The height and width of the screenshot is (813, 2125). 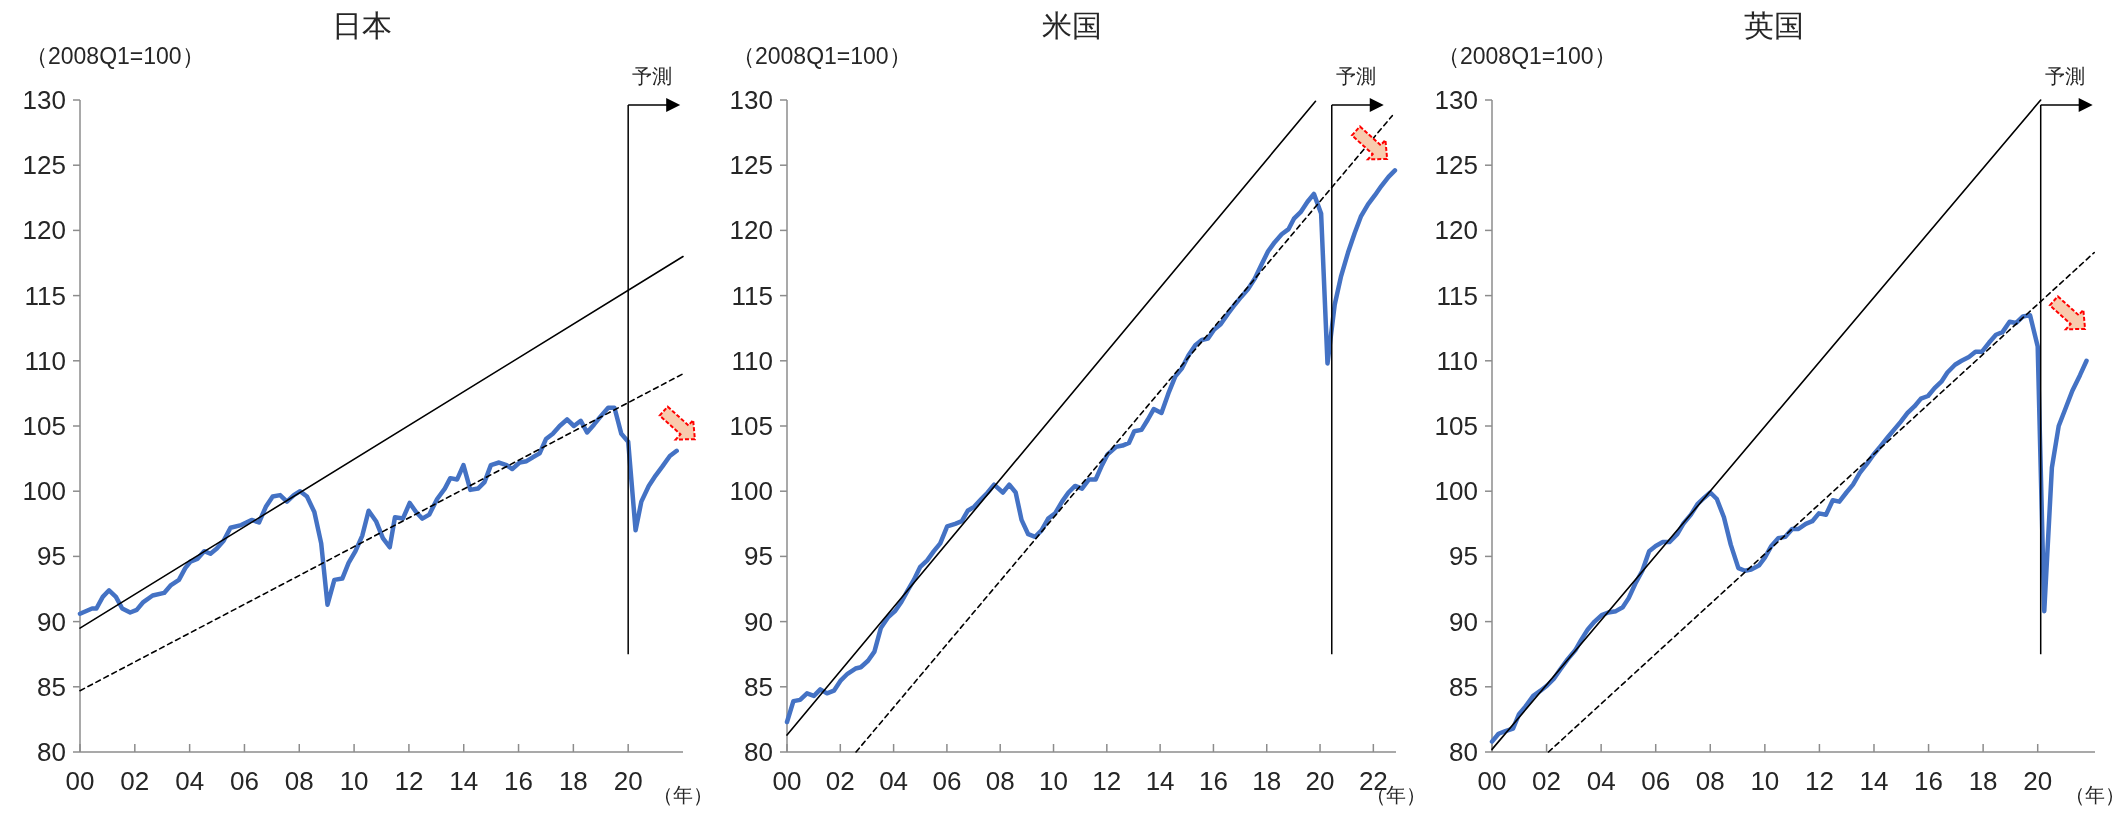 What do you see at coordinates (1071, 25) in the screenshot?
I see `chart-title: 米国` at bounding box center [1071, 25].